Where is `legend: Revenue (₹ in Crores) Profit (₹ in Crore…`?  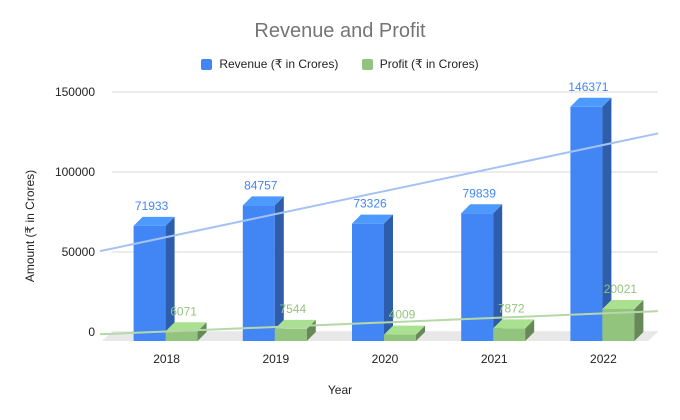 legend: Revenue (₹ in Crores) Profit (₹ in Crore… is located at coordinates (340, 65).